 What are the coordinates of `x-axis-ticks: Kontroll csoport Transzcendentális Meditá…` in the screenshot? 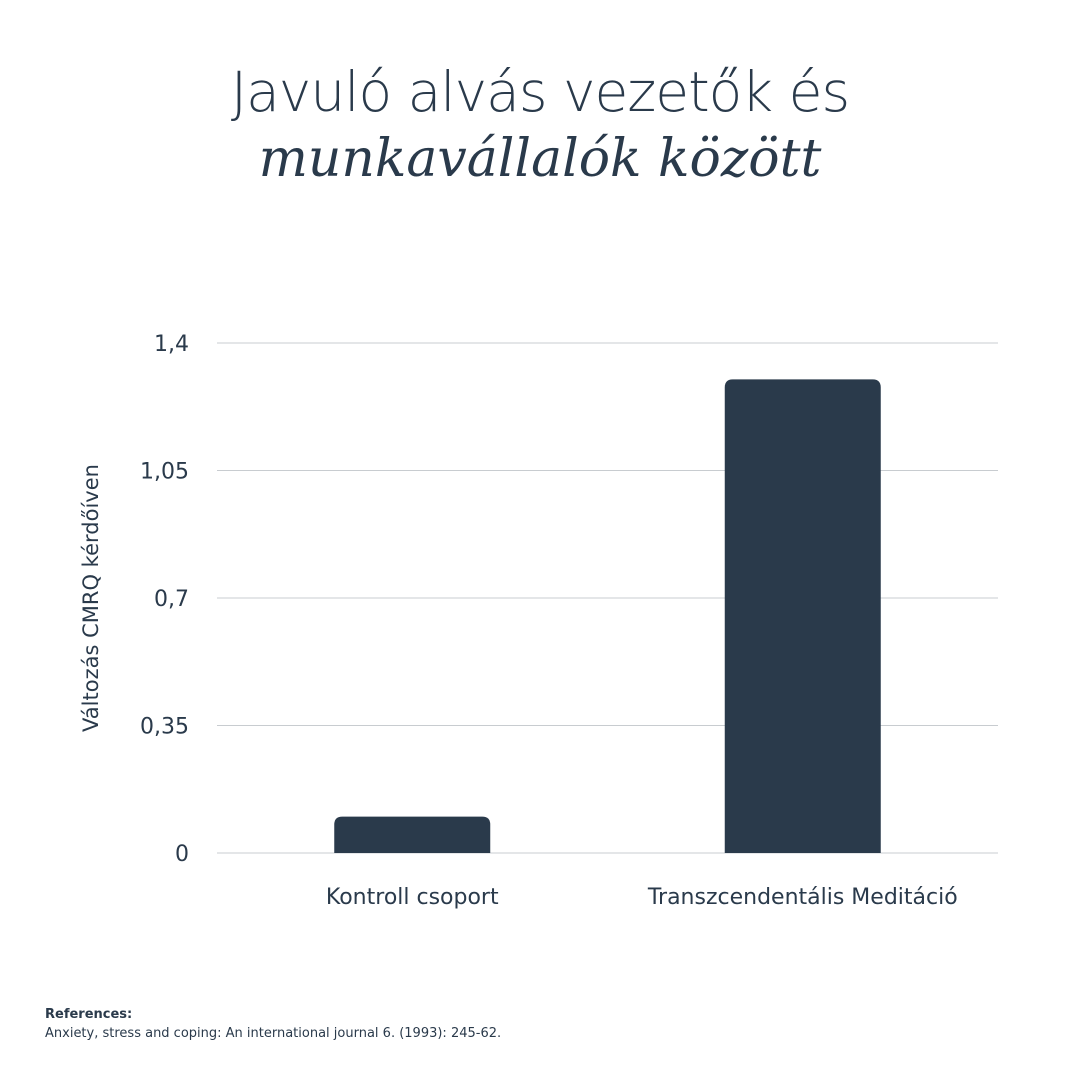 It's located at (642, 897).